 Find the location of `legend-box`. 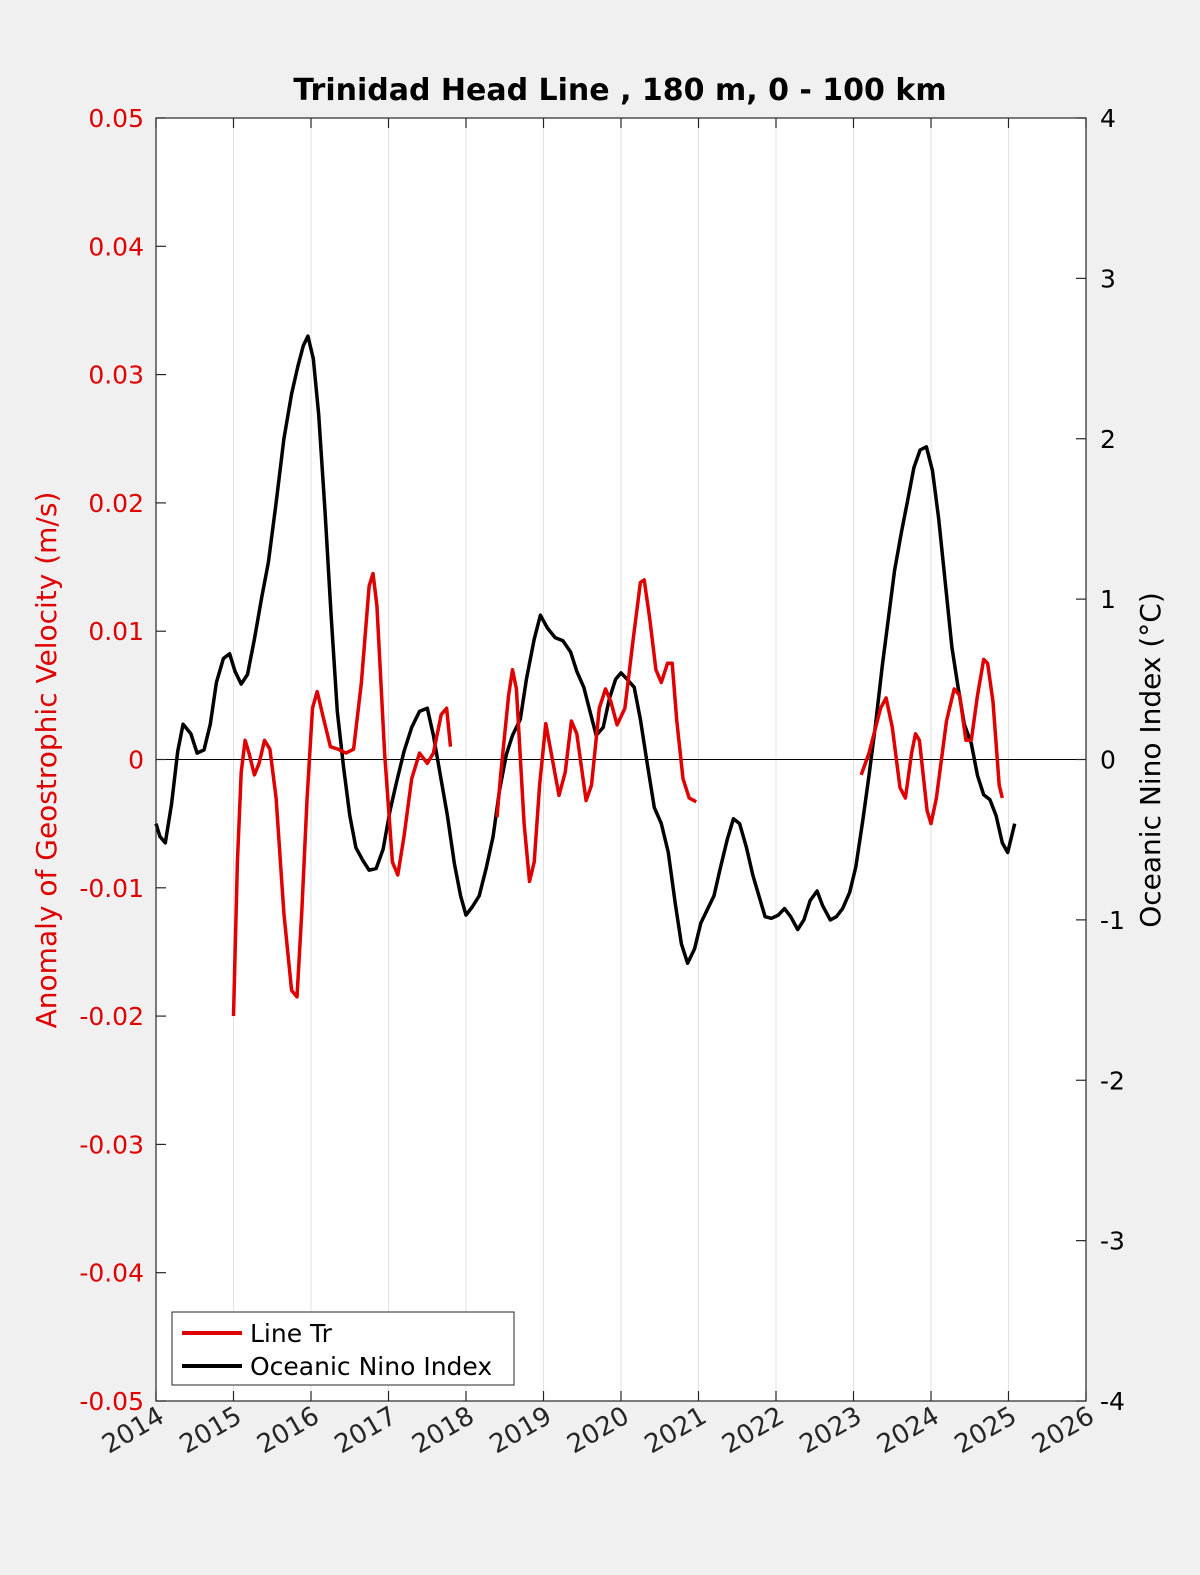

legend-box is located at coordinates (343, 1348).